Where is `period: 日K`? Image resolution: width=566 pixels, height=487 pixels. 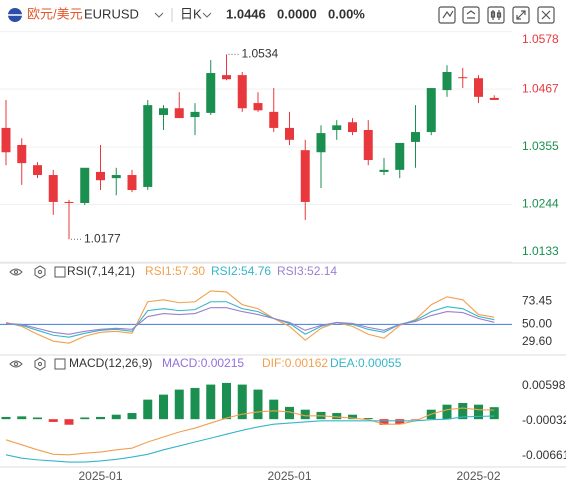
period: 日K is located at coordinates (191, 13).